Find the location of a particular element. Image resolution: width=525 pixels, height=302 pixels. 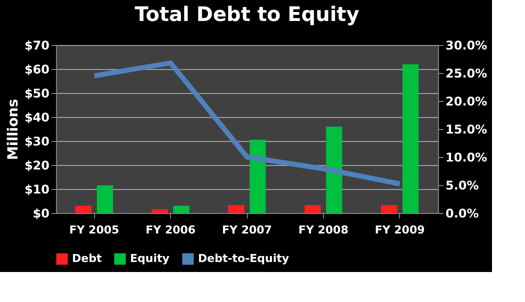

legend-label: Equity is located at coordinates (150, 258).